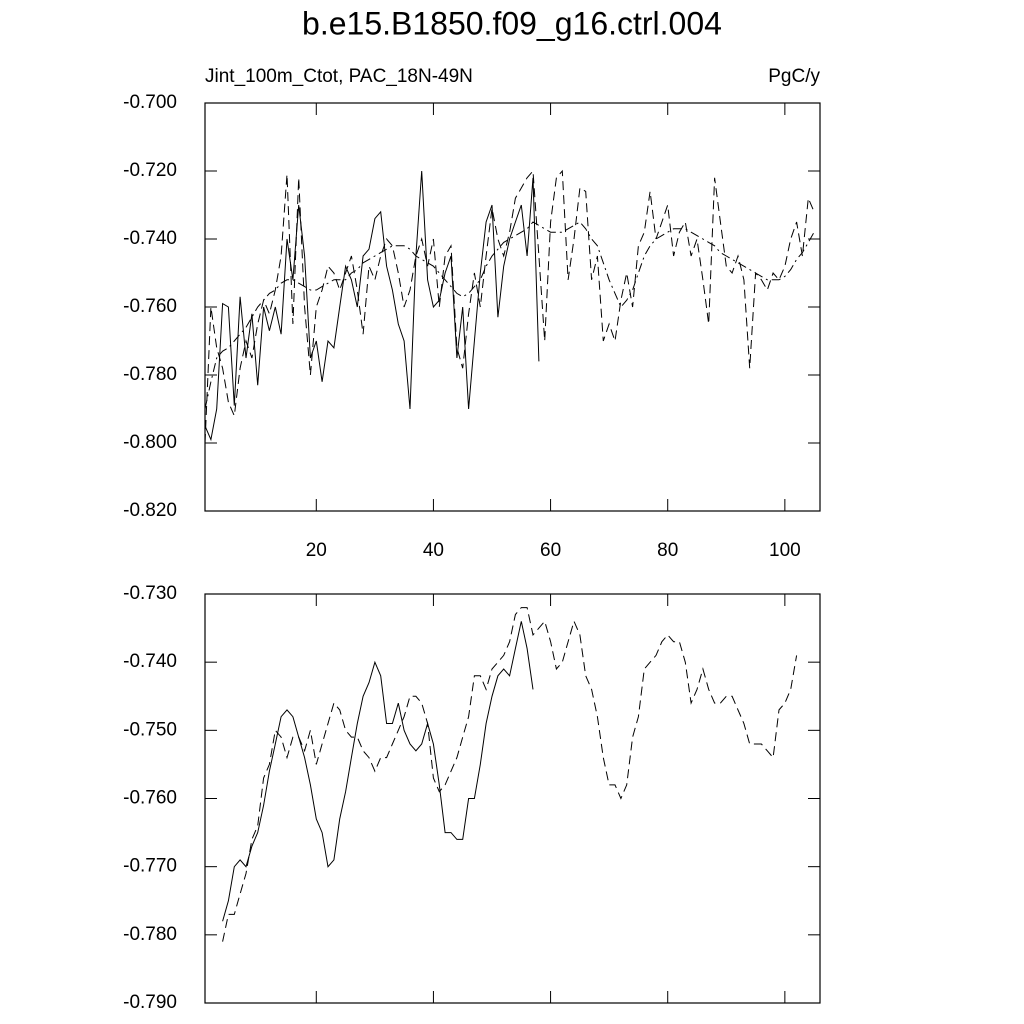 The image size is (1024, 1024). What do you see at coordinates (150, 1002) in the screenshot?
I see `y-tick-label: -0.790` at bounding box center [150, 1002].